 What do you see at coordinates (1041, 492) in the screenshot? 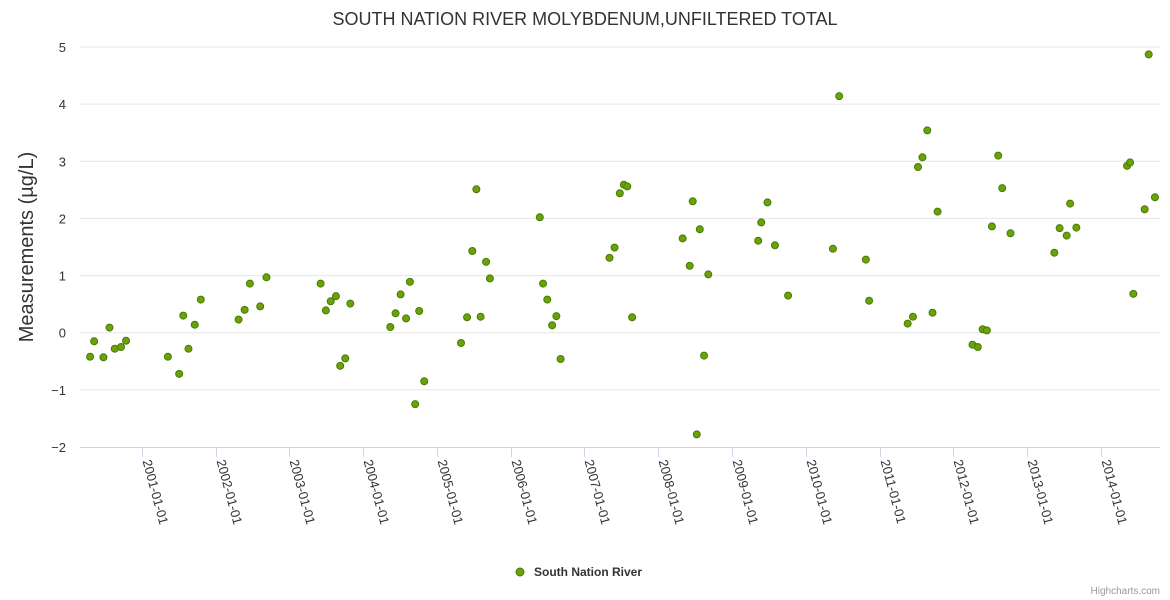
I see `x-tick-label: 2013-01-01` at bounding box center [1041, 492].